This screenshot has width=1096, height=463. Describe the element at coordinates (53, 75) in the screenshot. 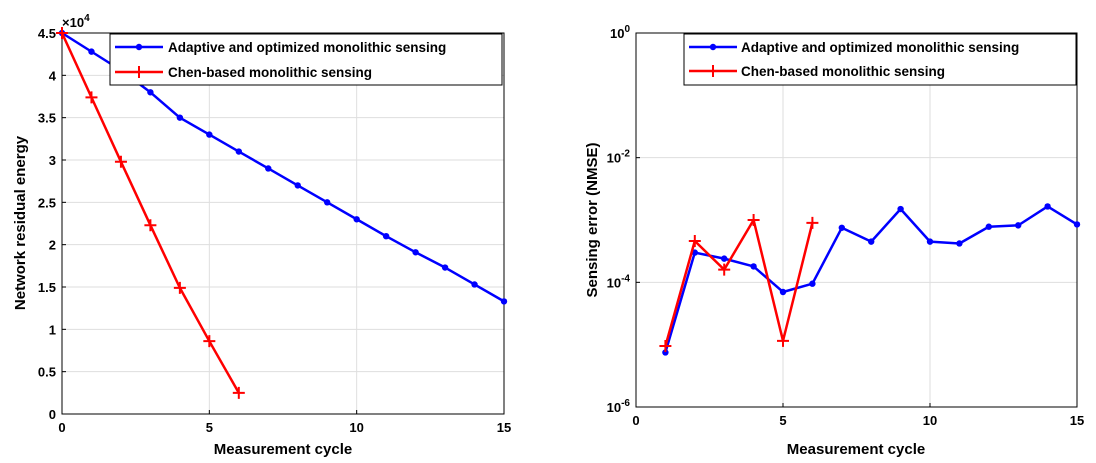

I see `y-tick-label: 4` at that location.